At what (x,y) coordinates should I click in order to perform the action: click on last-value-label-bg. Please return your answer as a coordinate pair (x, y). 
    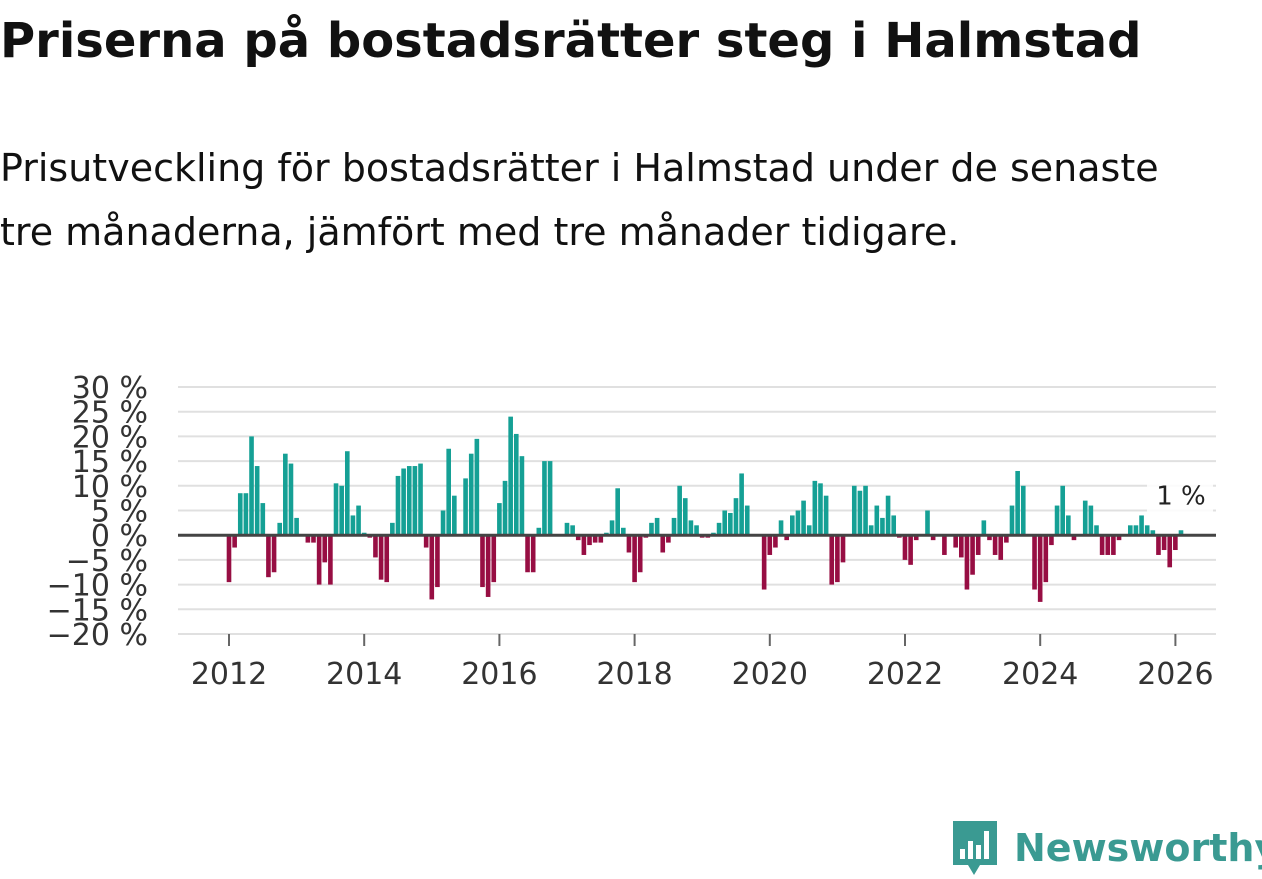
    Looking at the image, I should click on (1179, 495).